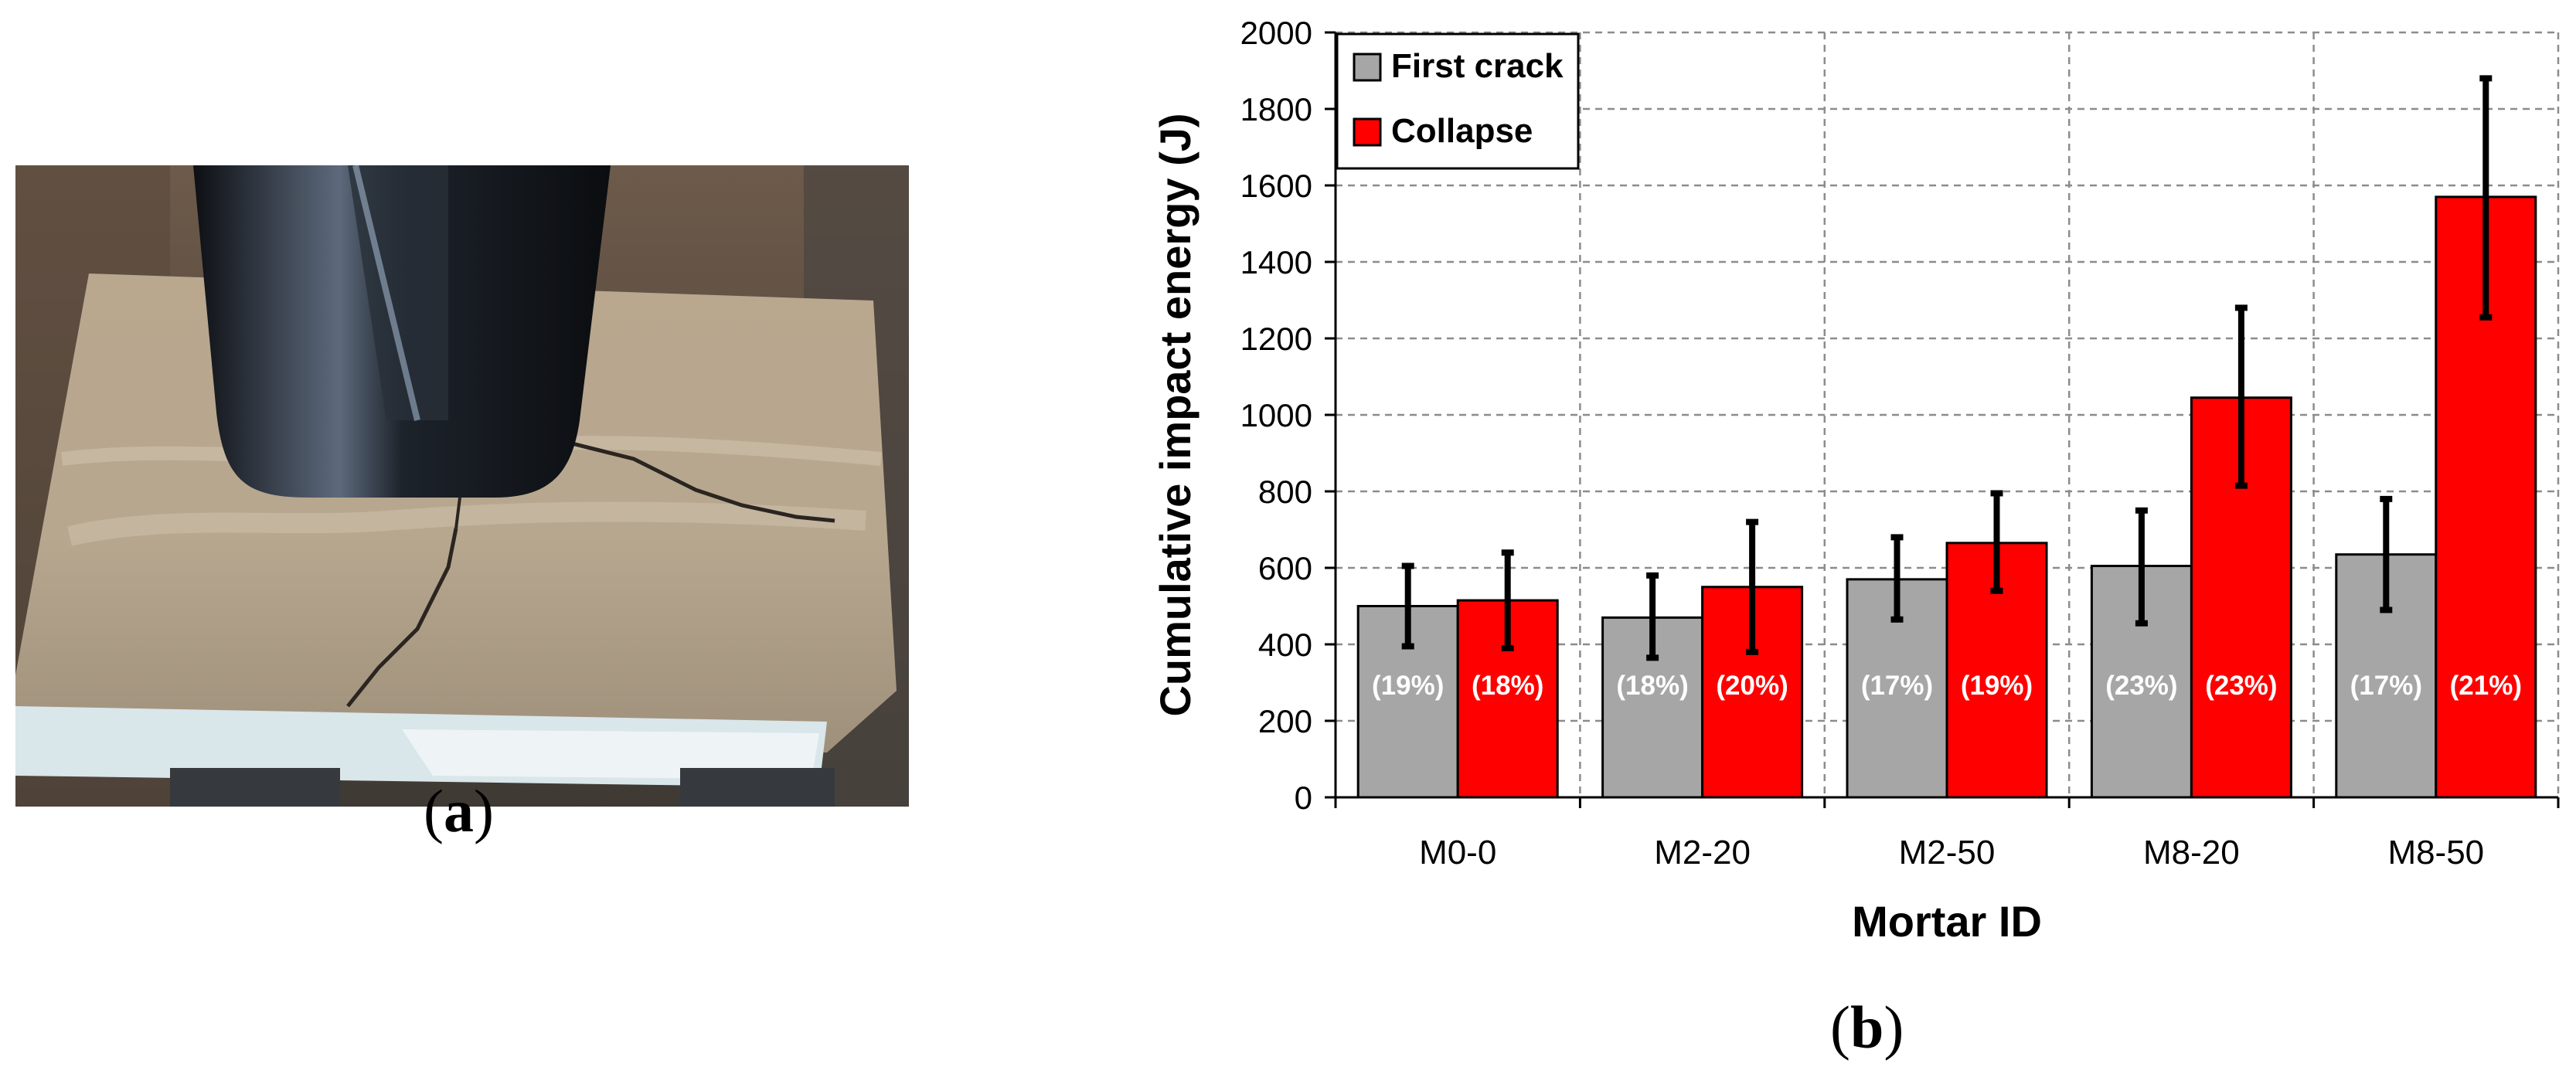 This screenshot has width=2576, height=1077. What do you see at coordinates (1303, 798) in the screenshot?
I see `y-tick-label: 0` at bounding box center [1303, 798].